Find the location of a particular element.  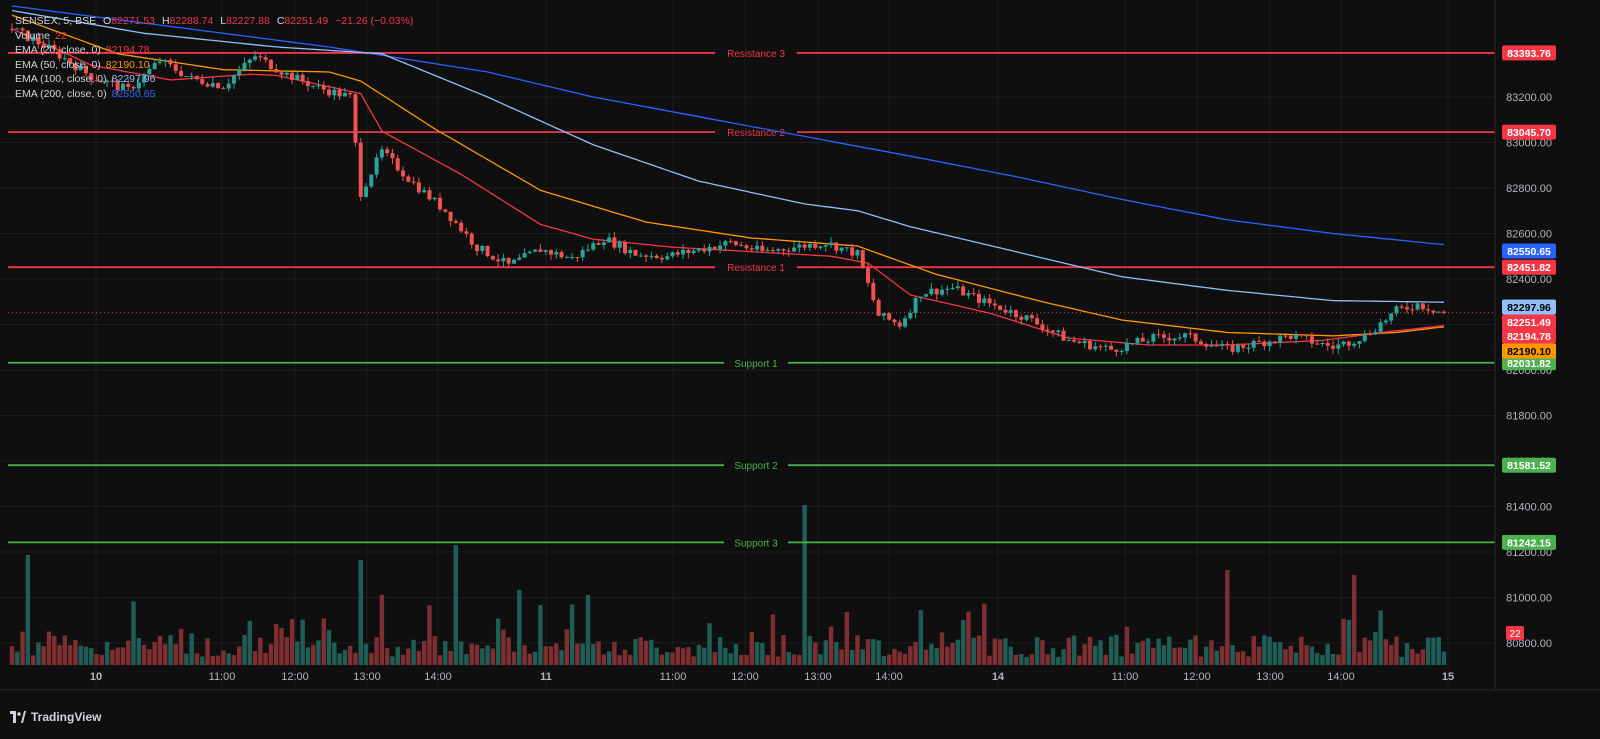

ema-price-tag is located at coordinates (1529, 322).